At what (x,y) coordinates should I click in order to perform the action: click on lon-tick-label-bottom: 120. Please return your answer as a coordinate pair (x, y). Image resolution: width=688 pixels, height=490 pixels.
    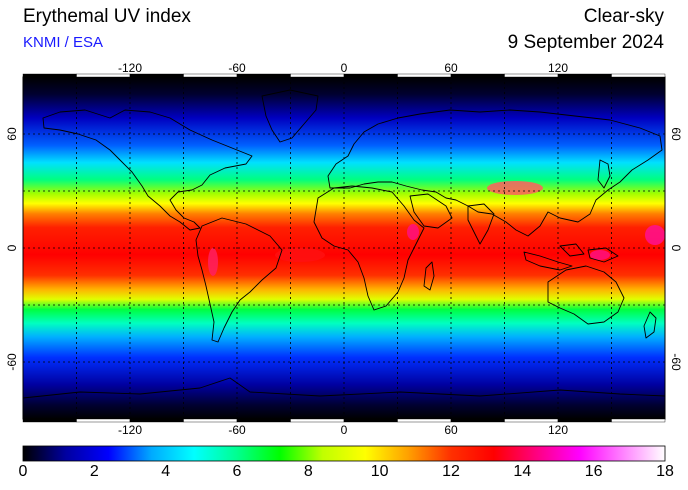
    Looking at the image, I should click on (558, 430).